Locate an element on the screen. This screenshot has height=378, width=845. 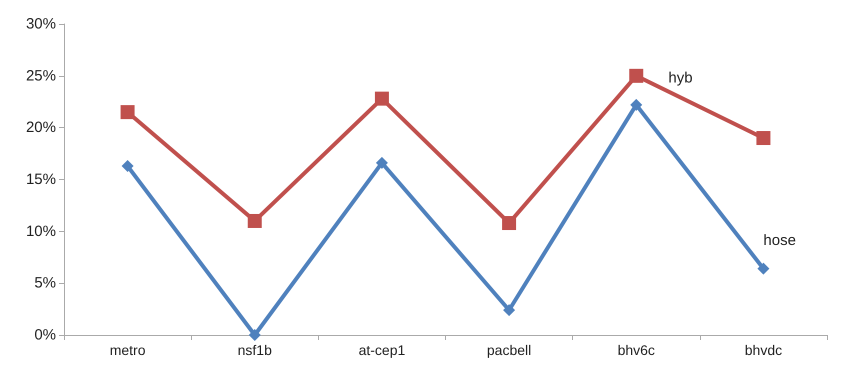
y-tick-label: 20% is located at coordinates (41, 127).